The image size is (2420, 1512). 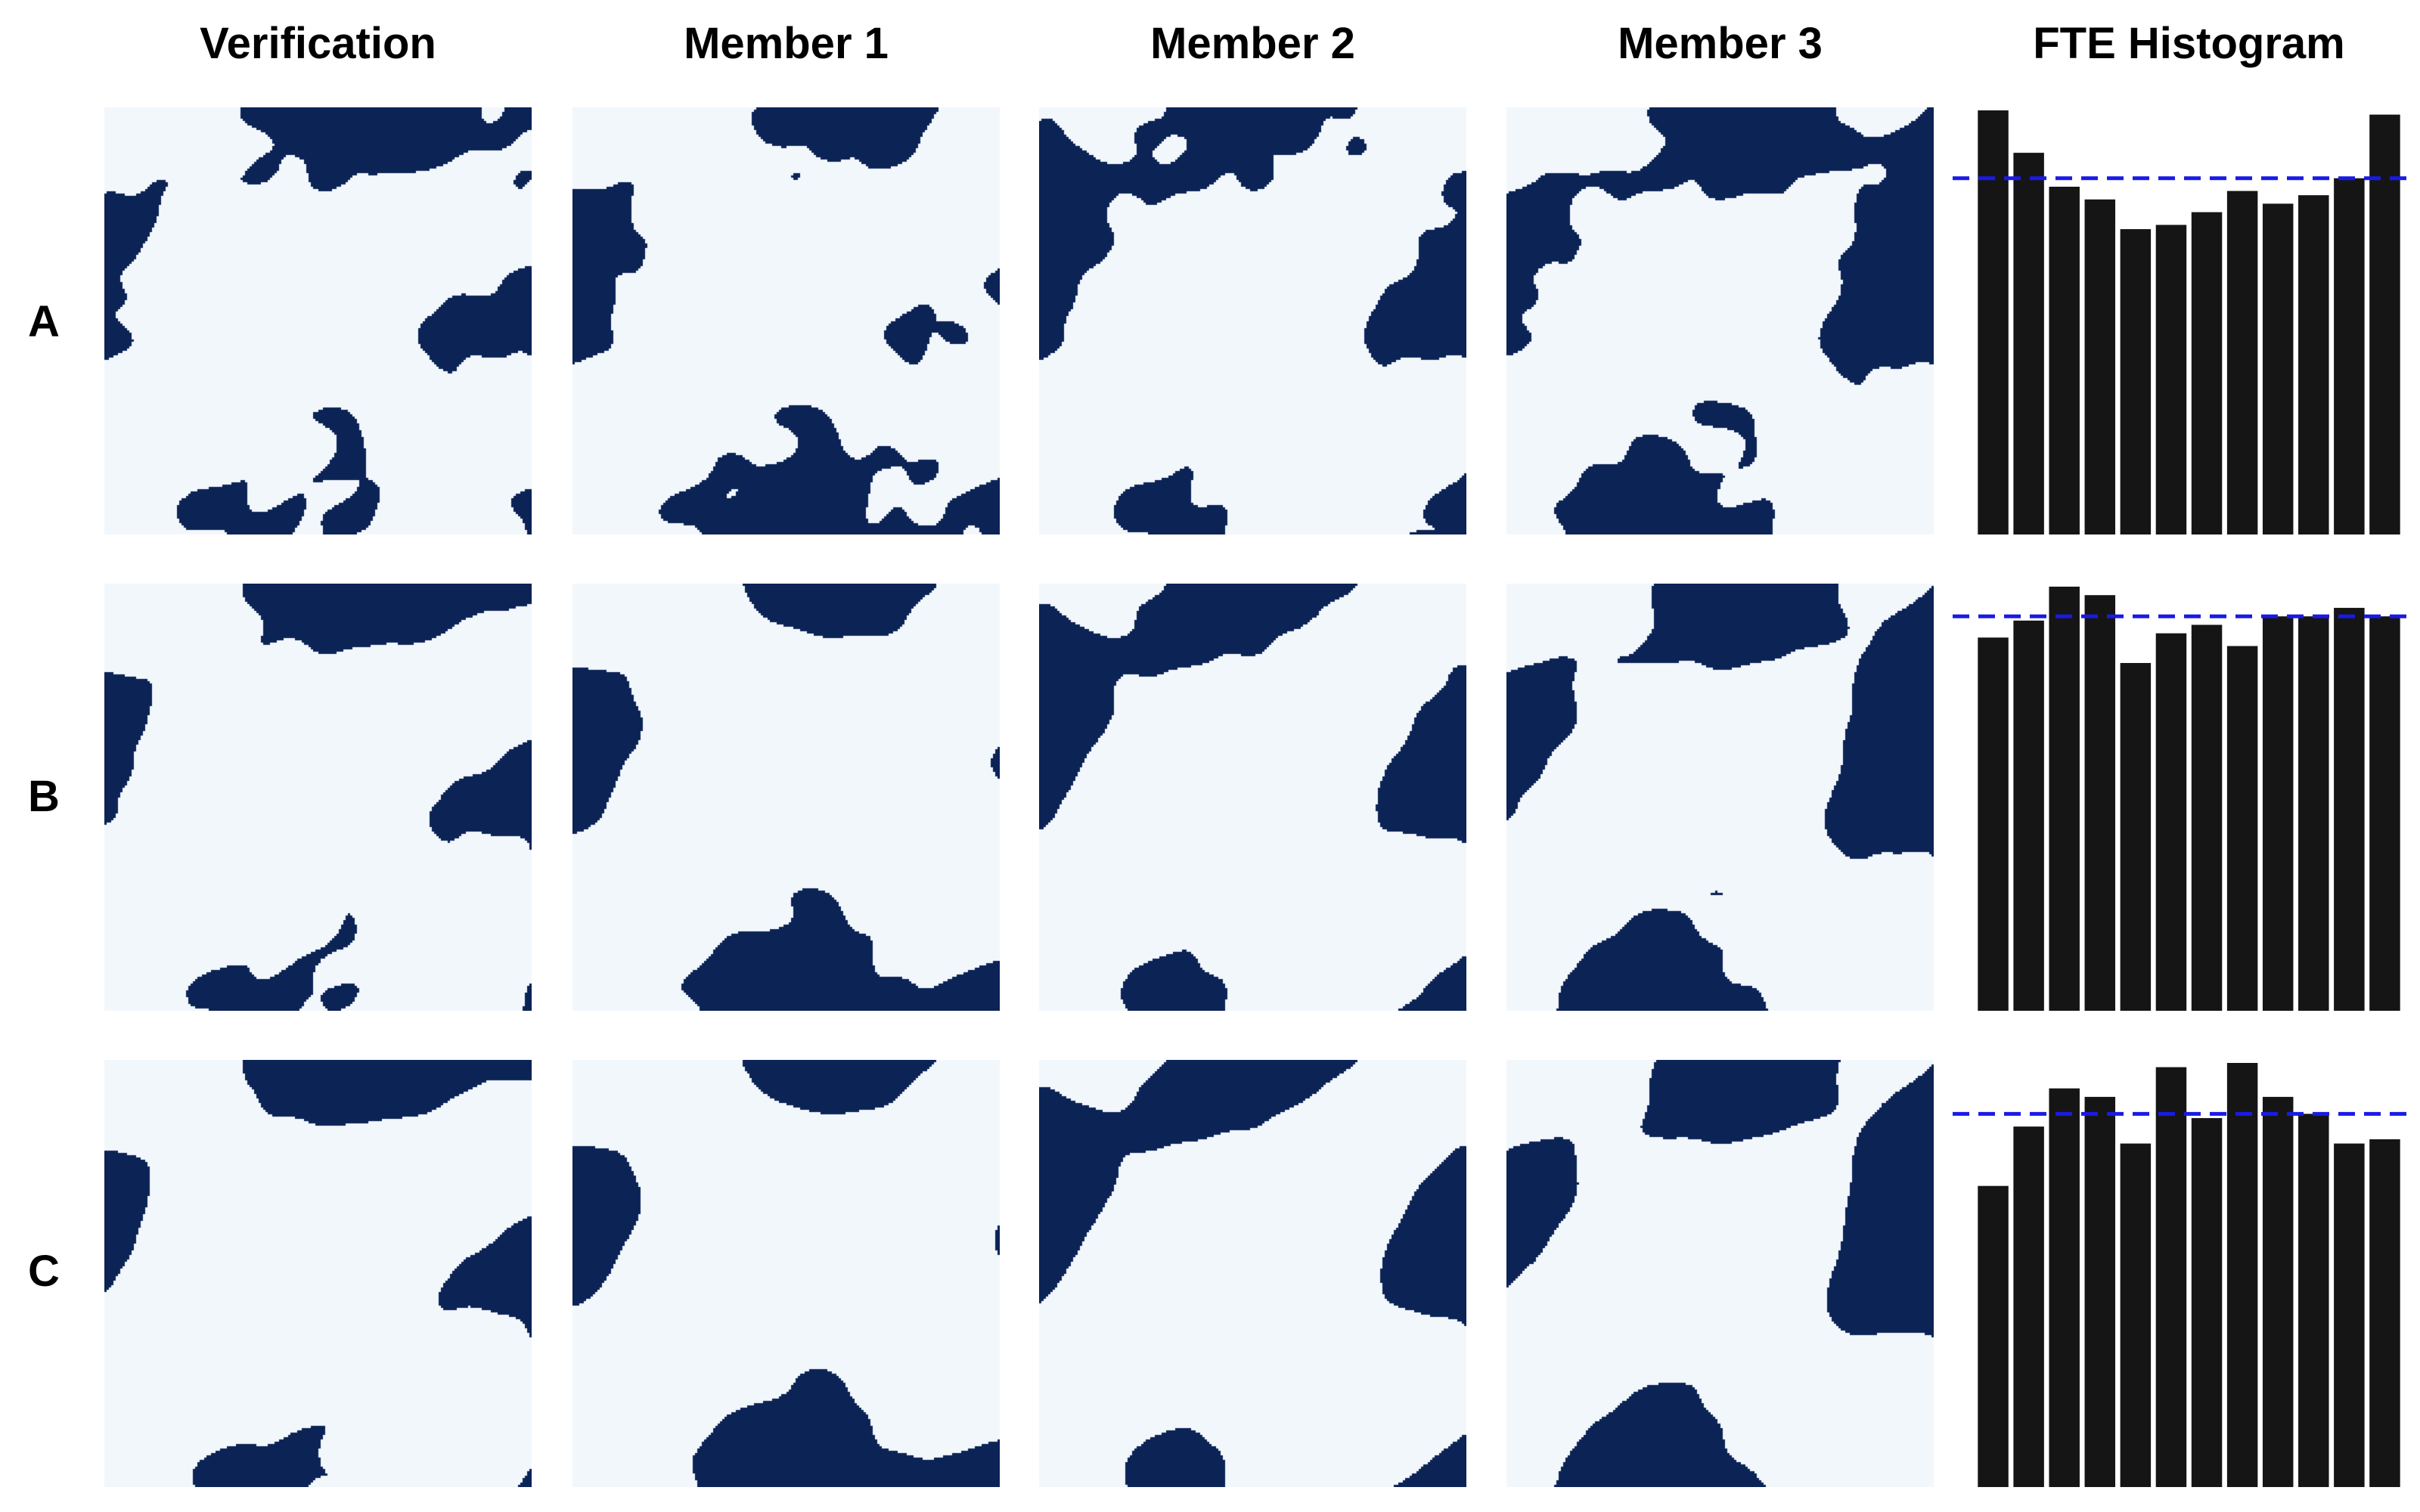 I want to click on column-header-fte-histogram: FTE Histogram, so click(x=2189, y=44).